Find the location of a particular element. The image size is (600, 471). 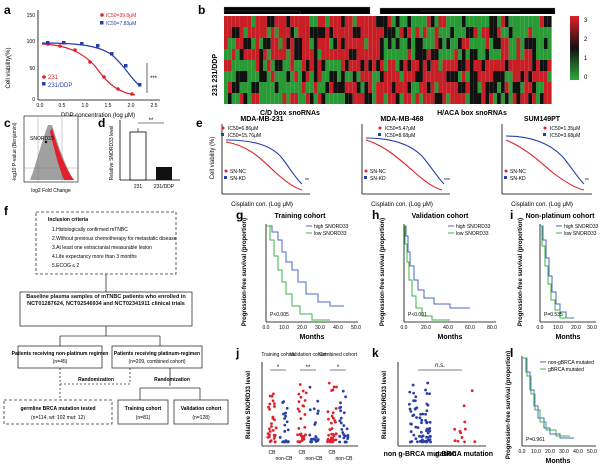

panel-letter: i is located at coordinates (511, 215).